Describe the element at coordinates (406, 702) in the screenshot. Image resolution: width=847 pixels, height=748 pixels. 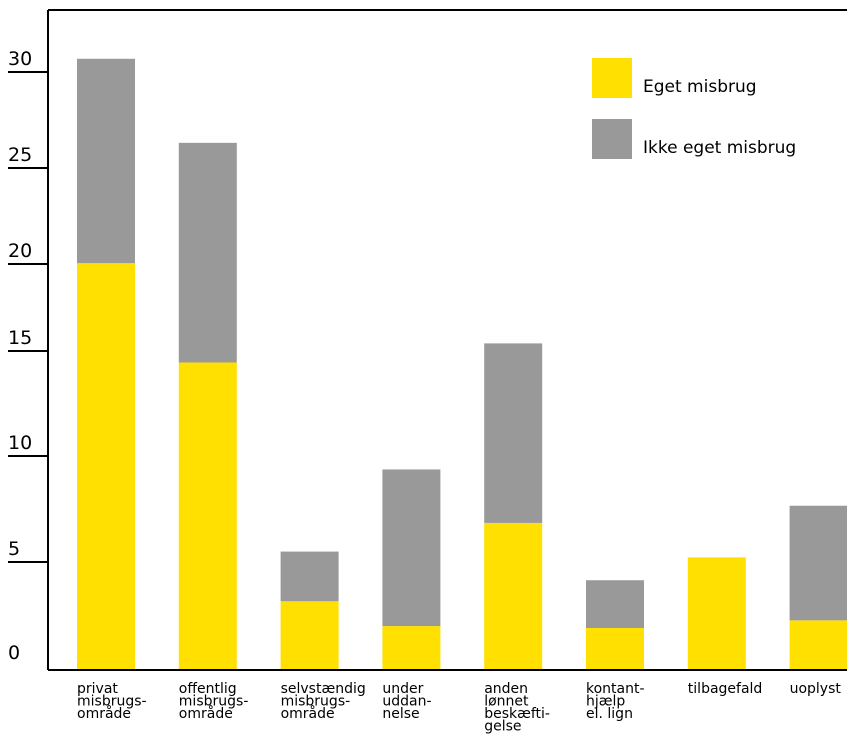
I see `x-label-3-line-1: uddan-` at that location.